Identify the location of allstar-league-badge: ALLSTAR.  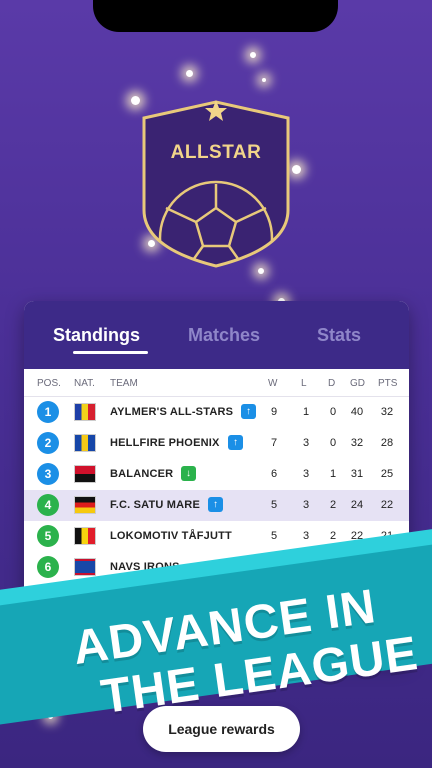
(216, 185).